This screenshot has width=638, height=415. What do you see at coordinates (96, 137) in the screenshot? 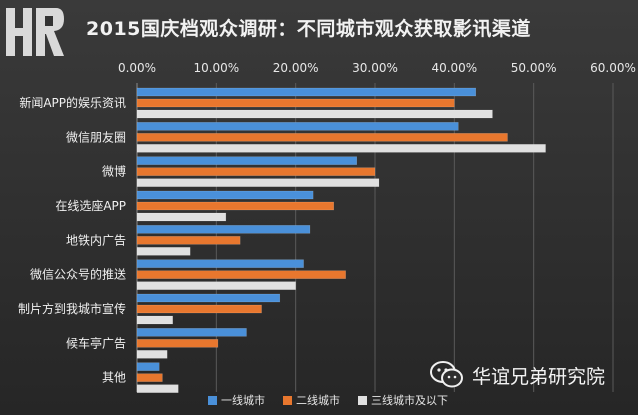
I see `category-label: 微信朋友圈` at bounding box center [96, 137].